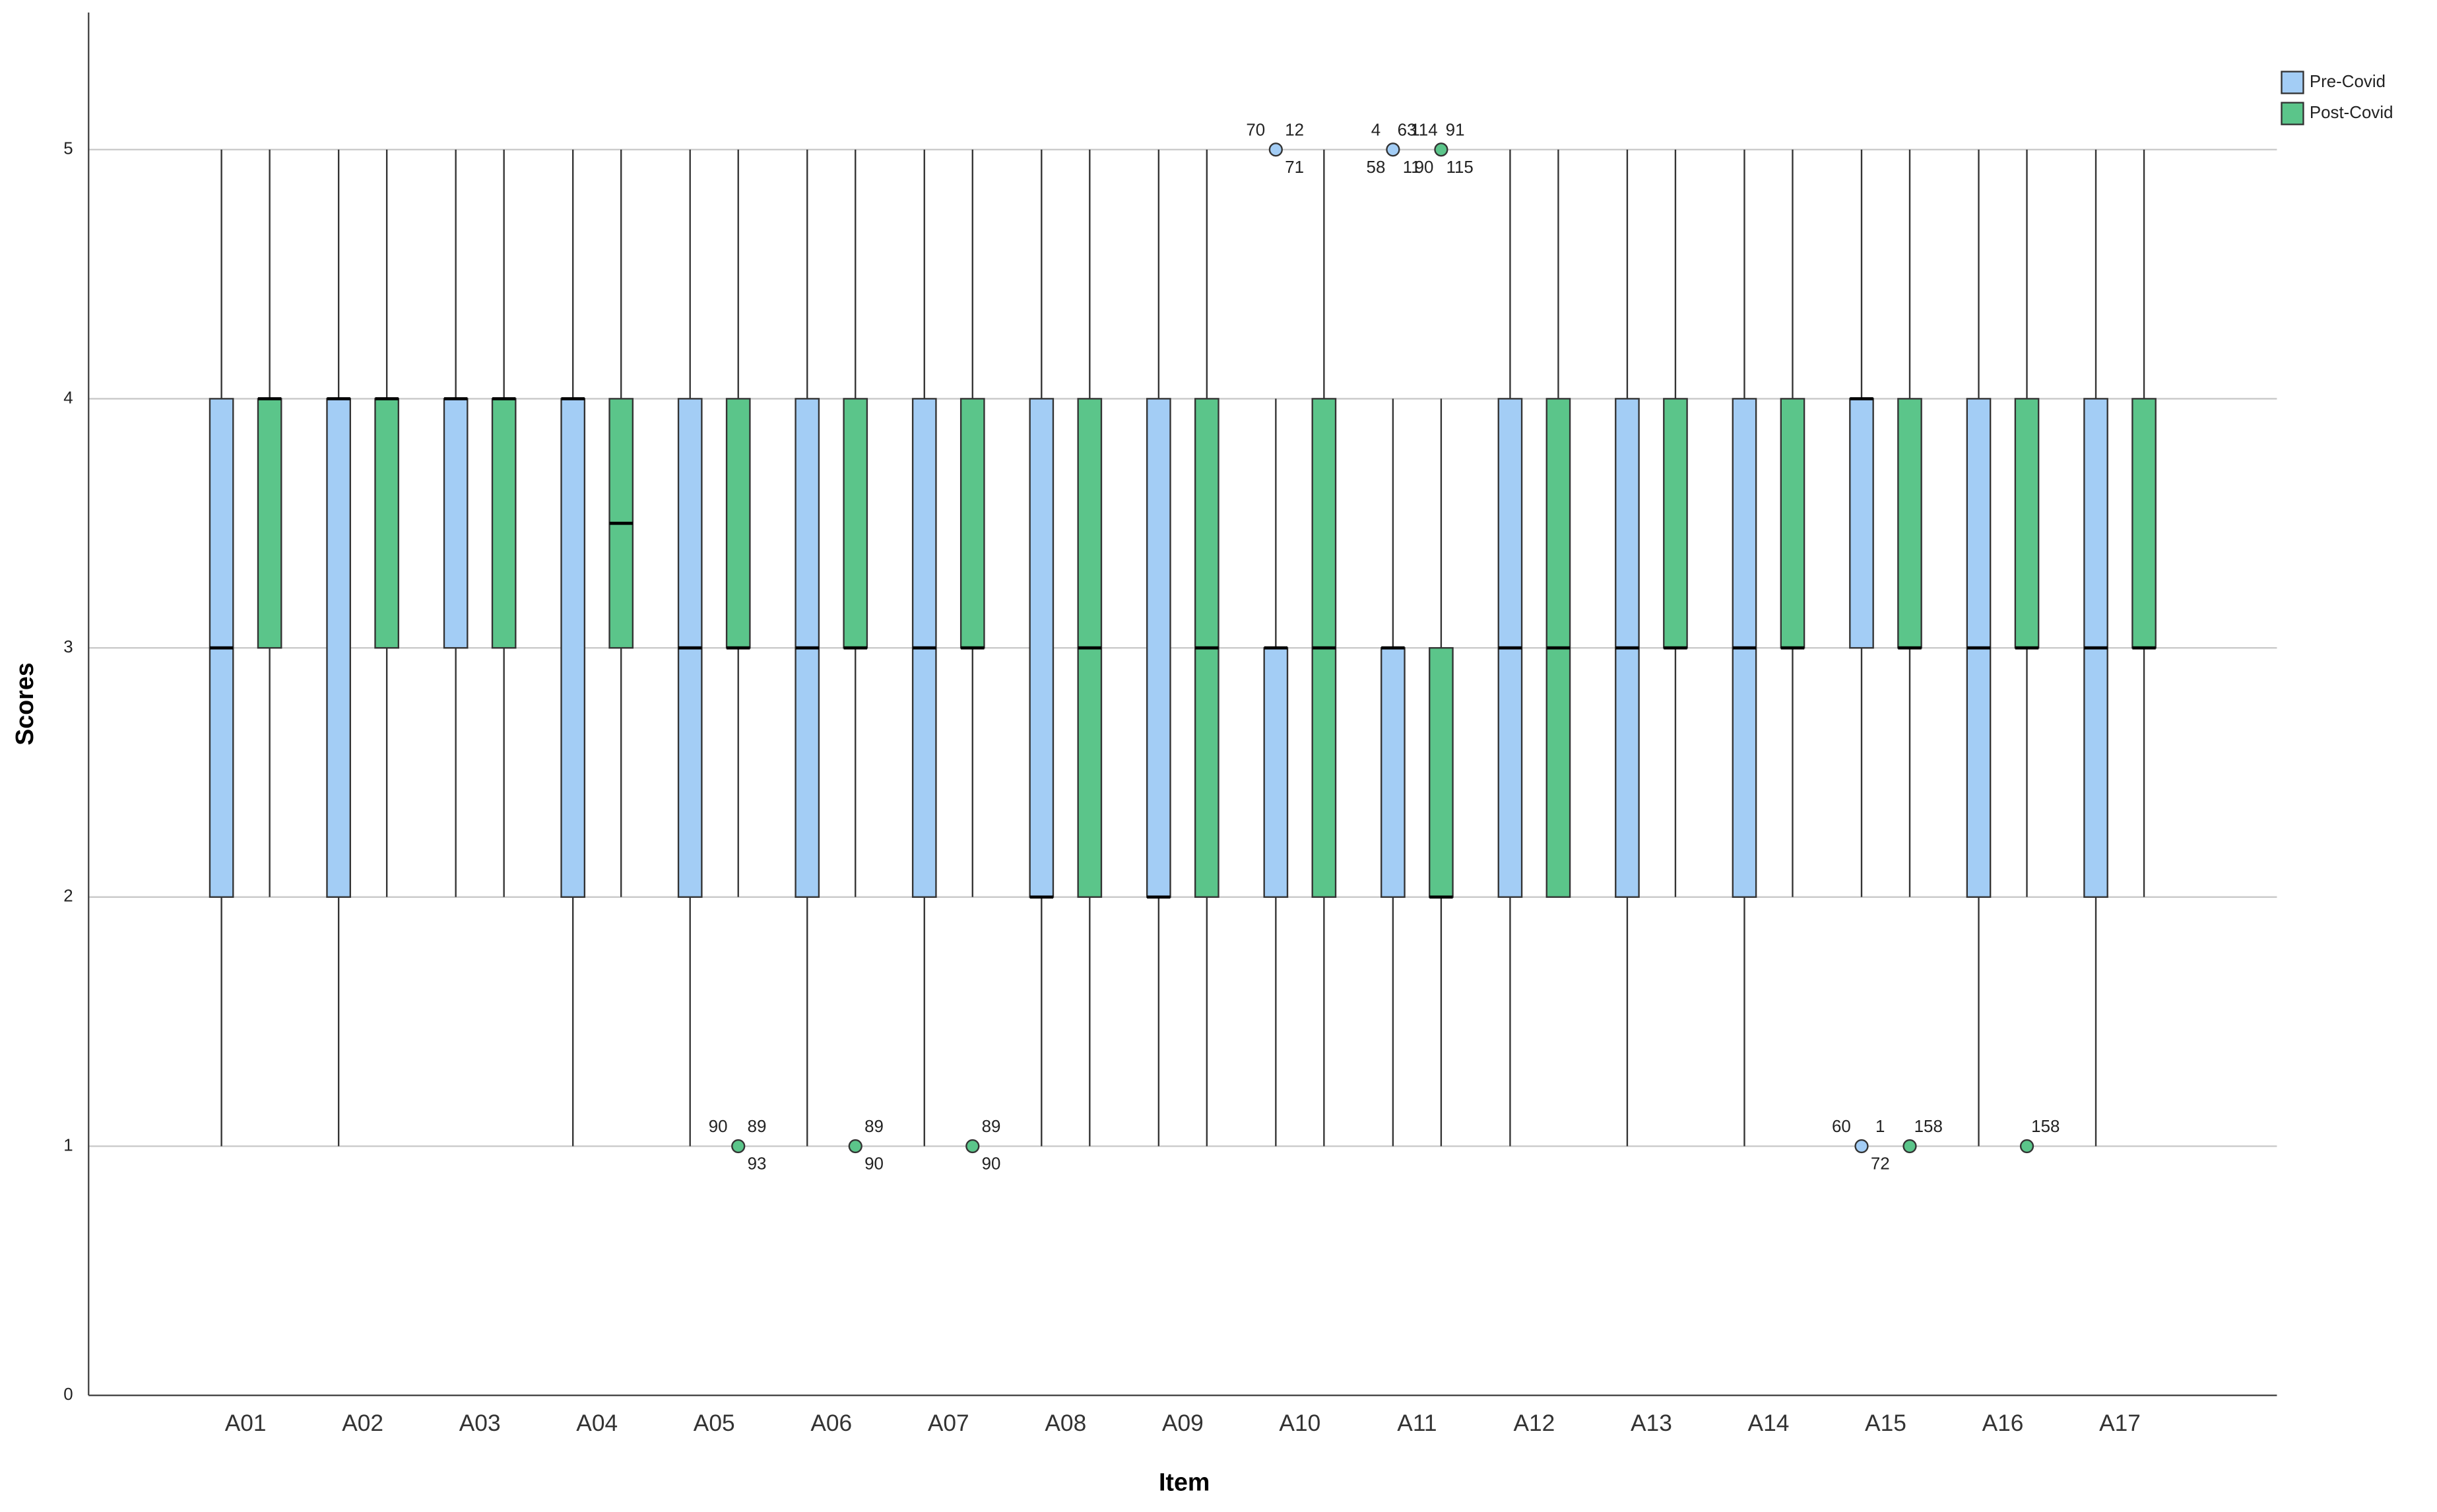 Image resolution: width=2437 pixels, height=1512 pixels. What do you see at coordinates (1294, 167) in the screenshot?
I see `outlier-label: 71` at bounding box center [1294, 167].